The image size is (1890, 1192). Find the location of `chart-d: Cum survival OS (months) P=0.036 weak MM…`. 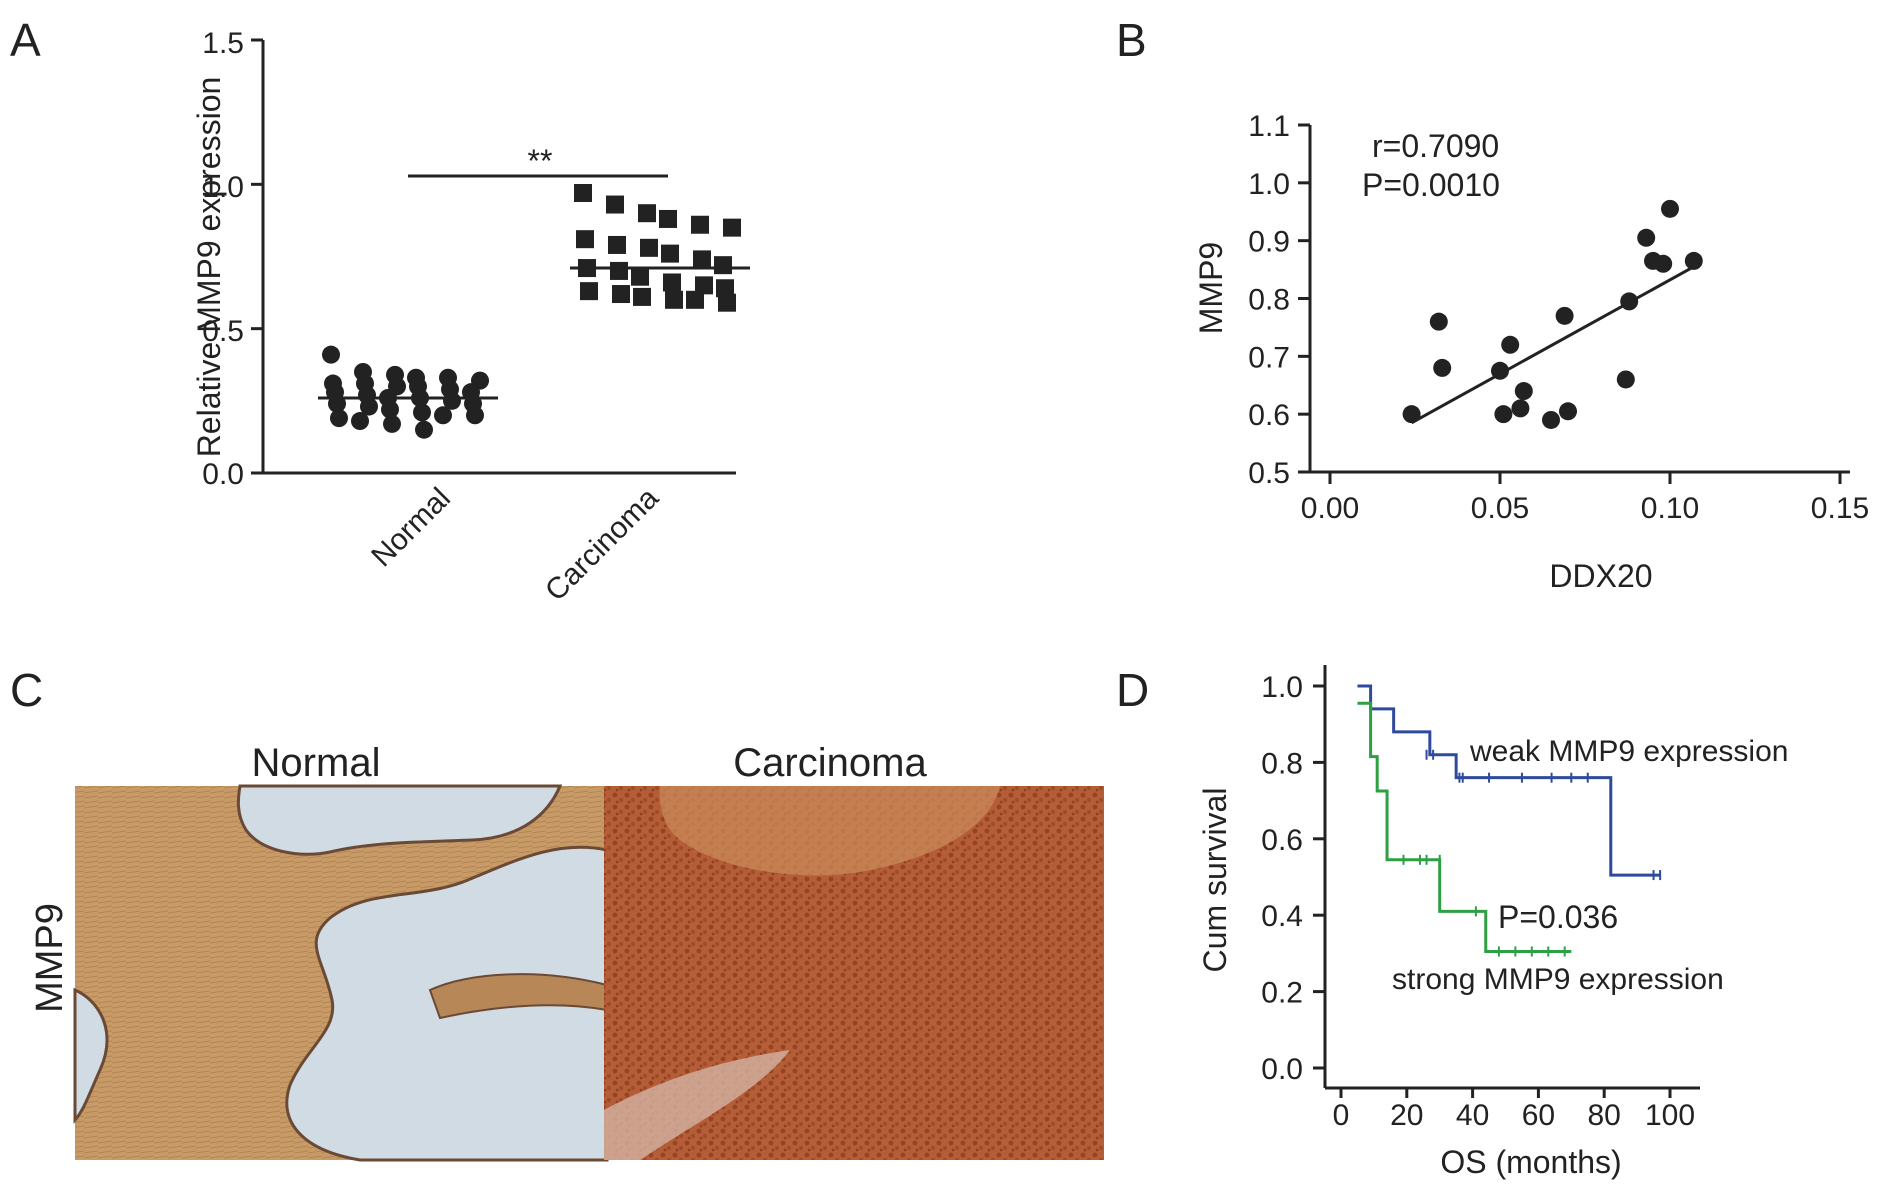

chart-d: Cum survival OS (months) P=0.036 weak MM… is located at coordinates (1492, 922).